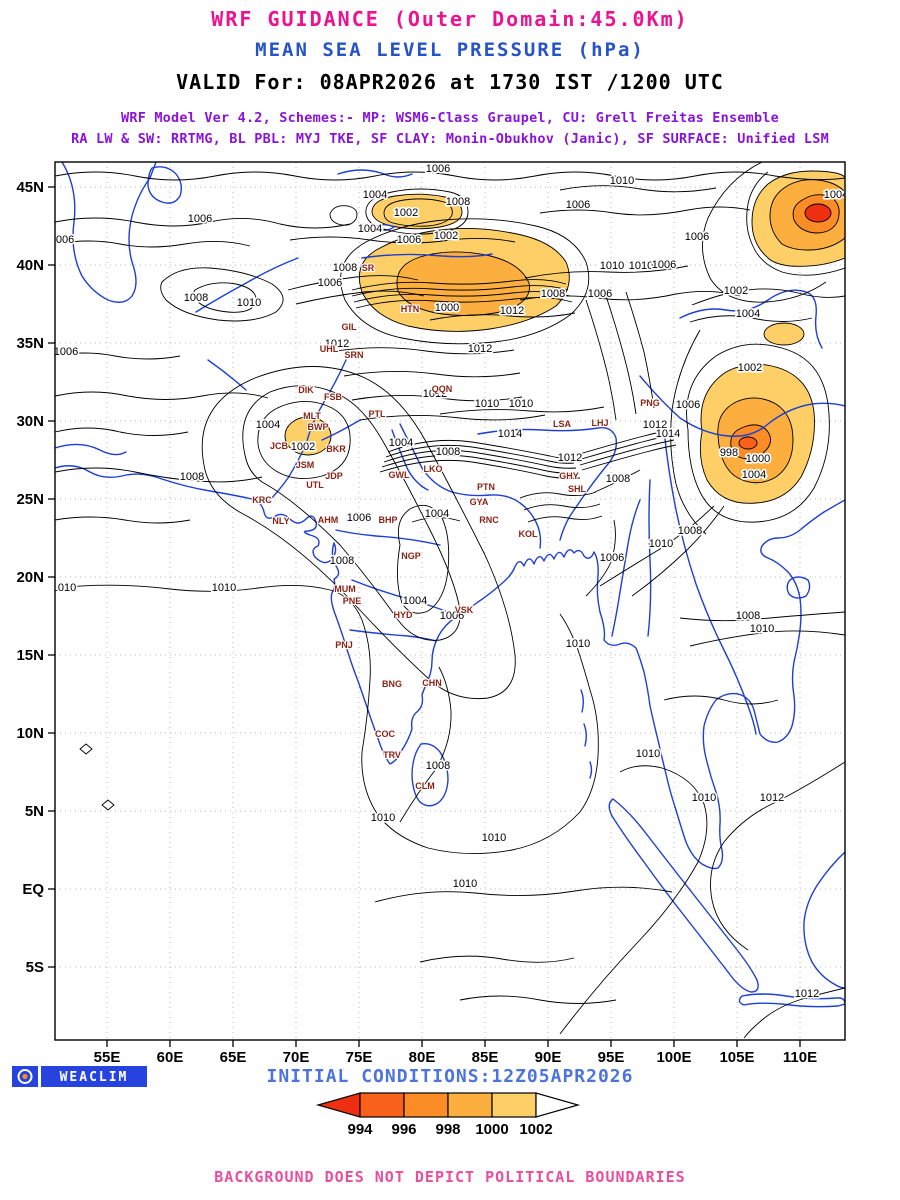  Describe the element at coordinates (305, 465) in the screenshot. I see `station-label: JSM` at that location.